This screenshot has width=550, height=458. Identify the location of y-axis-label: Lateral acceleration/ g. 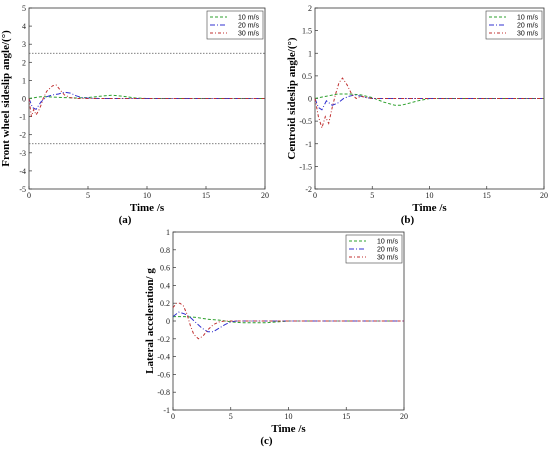
(150, 321).